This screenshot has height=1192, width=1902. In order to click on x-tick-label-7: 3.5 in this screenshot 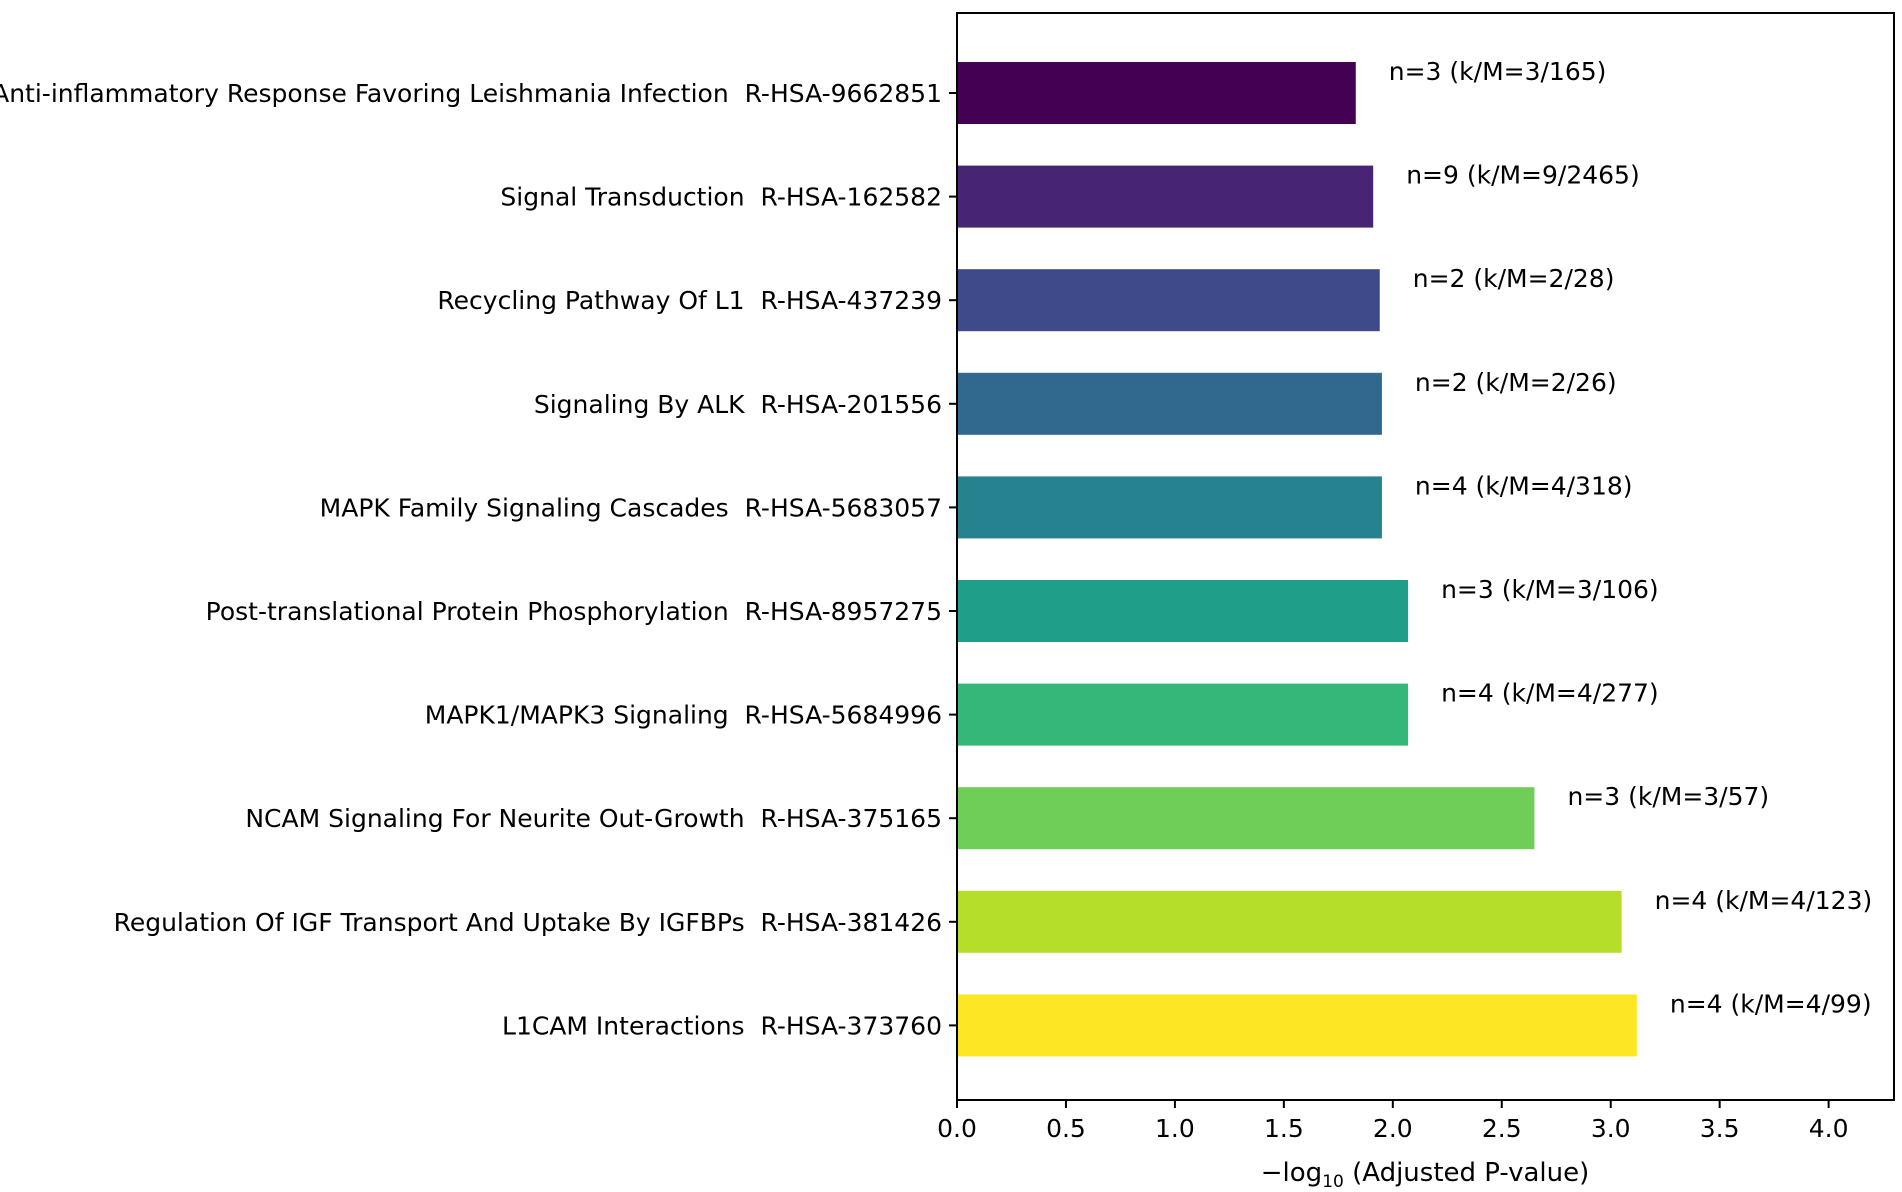, I will do `click(1720, 1128)`.